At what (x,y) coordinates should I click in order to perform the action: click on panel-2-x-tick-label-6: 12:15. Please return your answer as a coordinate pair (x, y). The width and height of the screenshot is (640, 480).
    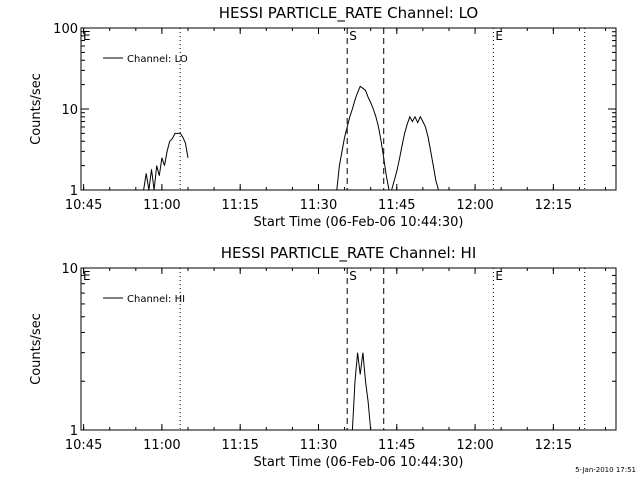
    Looking at the image, I should click on (553, 445).